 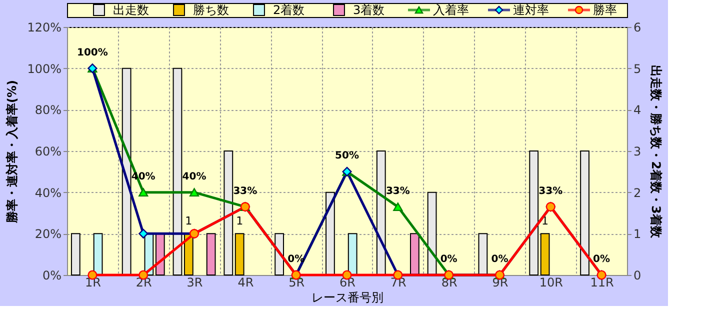 I want to click on x-tick-label: 10R, so click(x=551, y=283).